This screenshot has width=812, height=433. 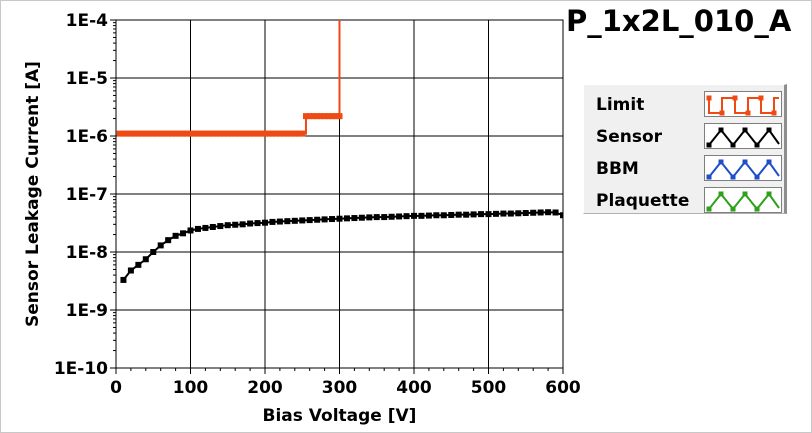 I want to click on y-tick-label: 1E-4, so click(x=87, y=21).